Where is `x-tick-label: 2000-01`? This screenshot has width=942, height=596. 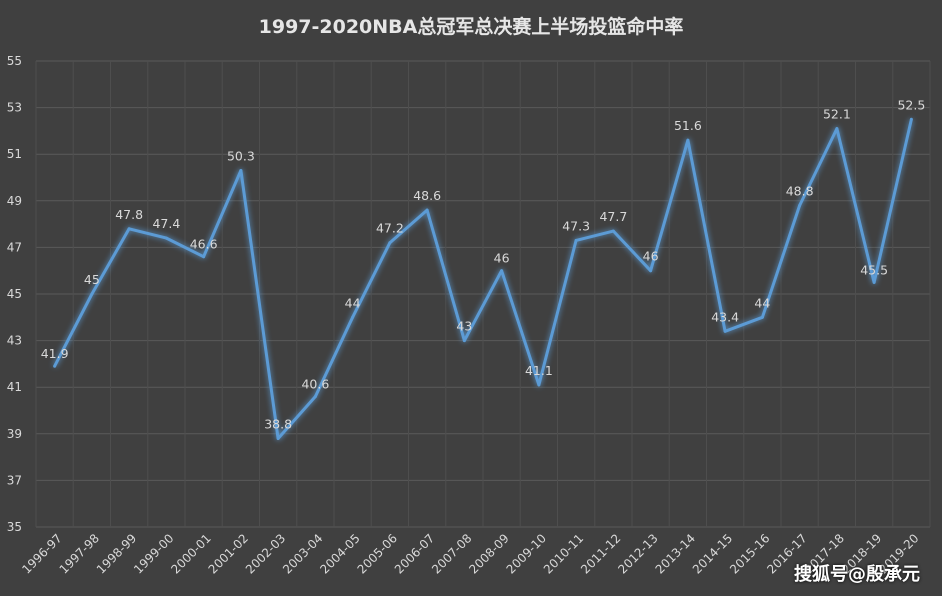
x-tick-label: 2000-01 is located at coordinates (190, 553).